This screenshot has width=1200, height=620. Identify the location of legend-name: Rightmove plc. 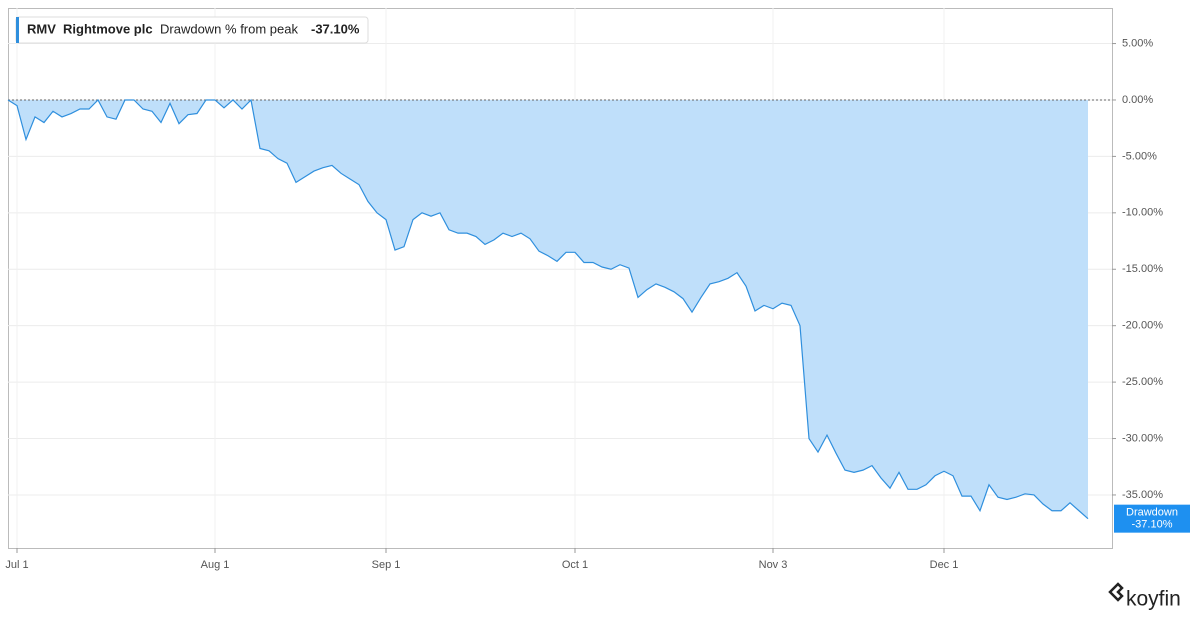
(108, 28).